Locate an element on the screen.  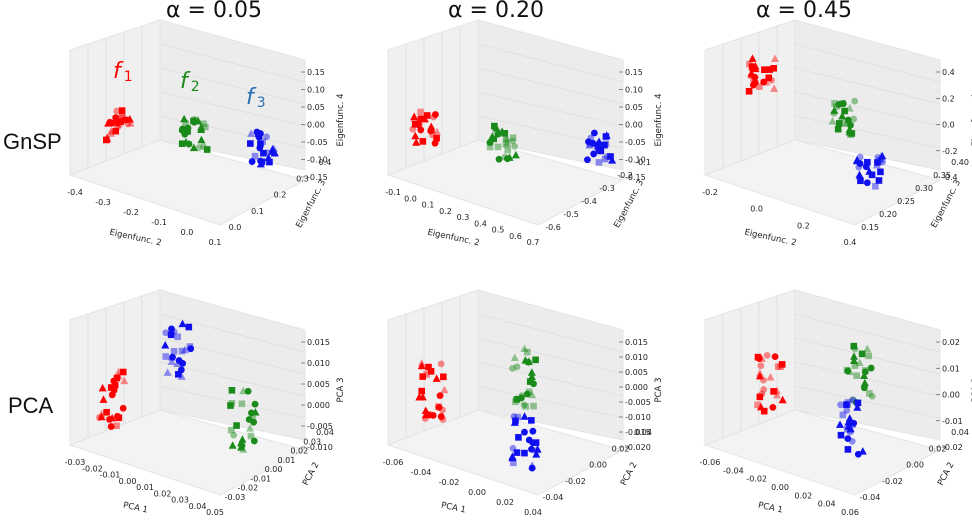
y-tick-label: 0.04 is located at coordinates (960, 432).